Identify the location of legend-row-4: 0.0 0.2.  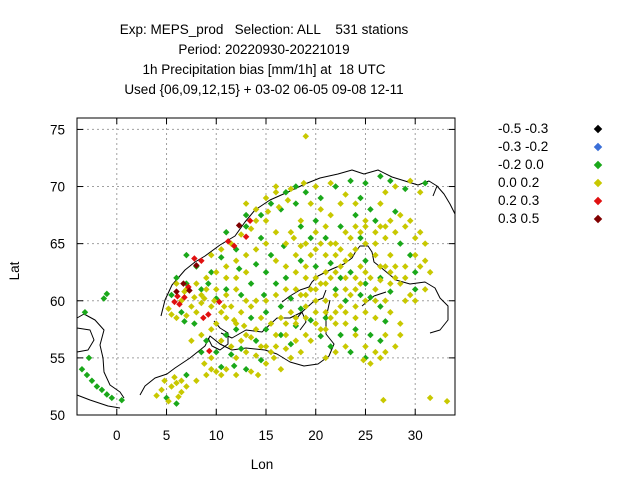
(554, 184).